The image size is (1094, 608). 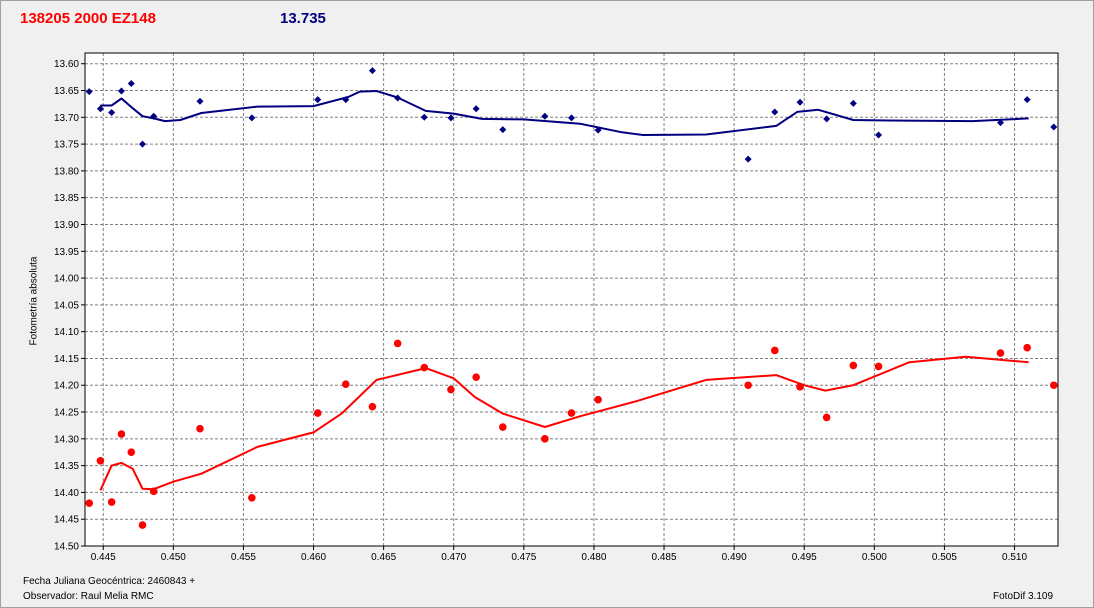 What do you see at coordinates (66, 466) in the screenshot?
I see `y-tick-label: 14.35` at bounding box center [66, 466].